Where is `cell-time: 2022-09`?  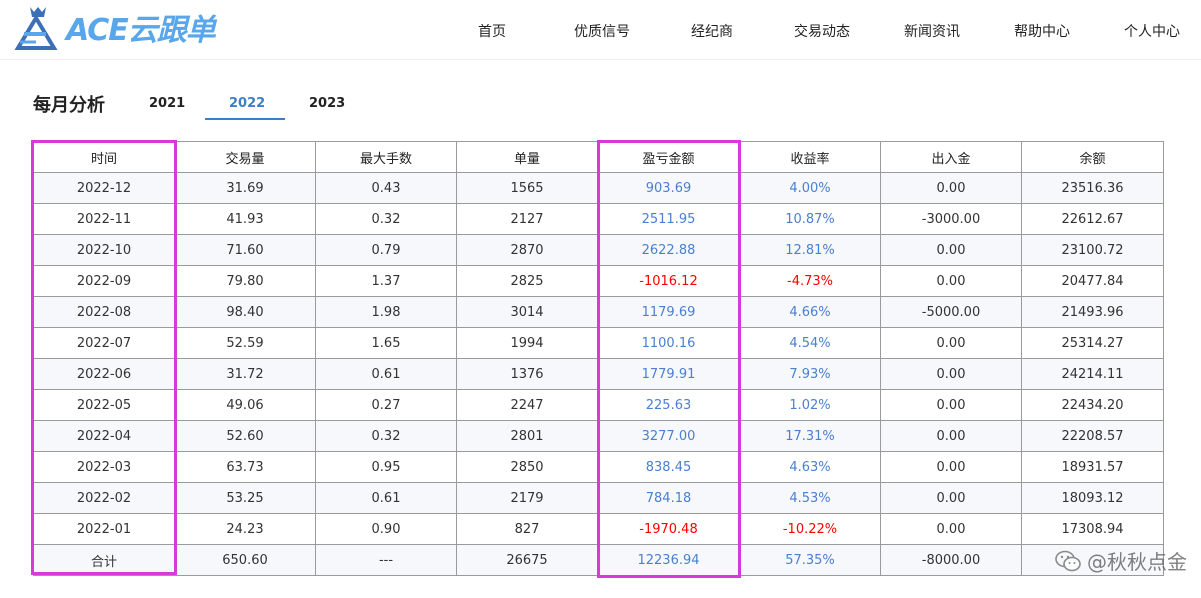 cell-time: 2022-09 is located at coordinates (104, 281).